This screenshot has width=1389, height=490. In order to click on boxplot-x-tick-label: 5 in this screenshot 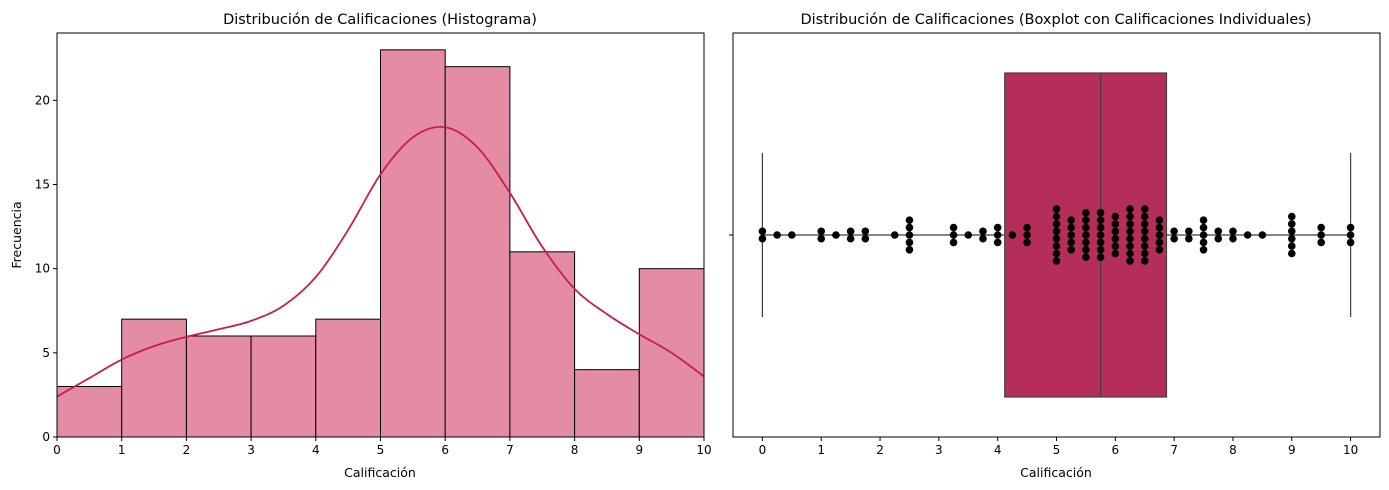, I will do `click(1057, 450)`.